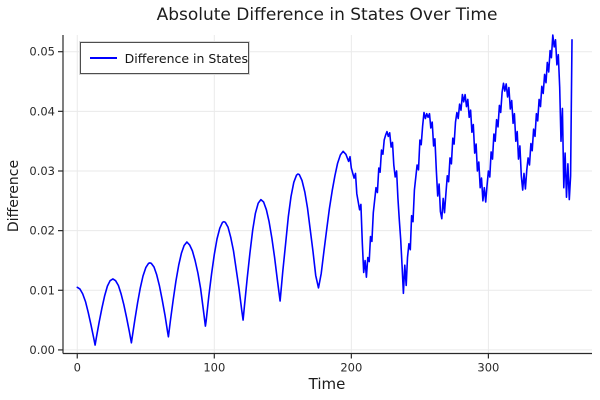 The height and width of the screenshot is (400, 600). Describe the element at coordinates (42, 111) in the screenshot. I see `y-tick-label: 0.04` at that location.